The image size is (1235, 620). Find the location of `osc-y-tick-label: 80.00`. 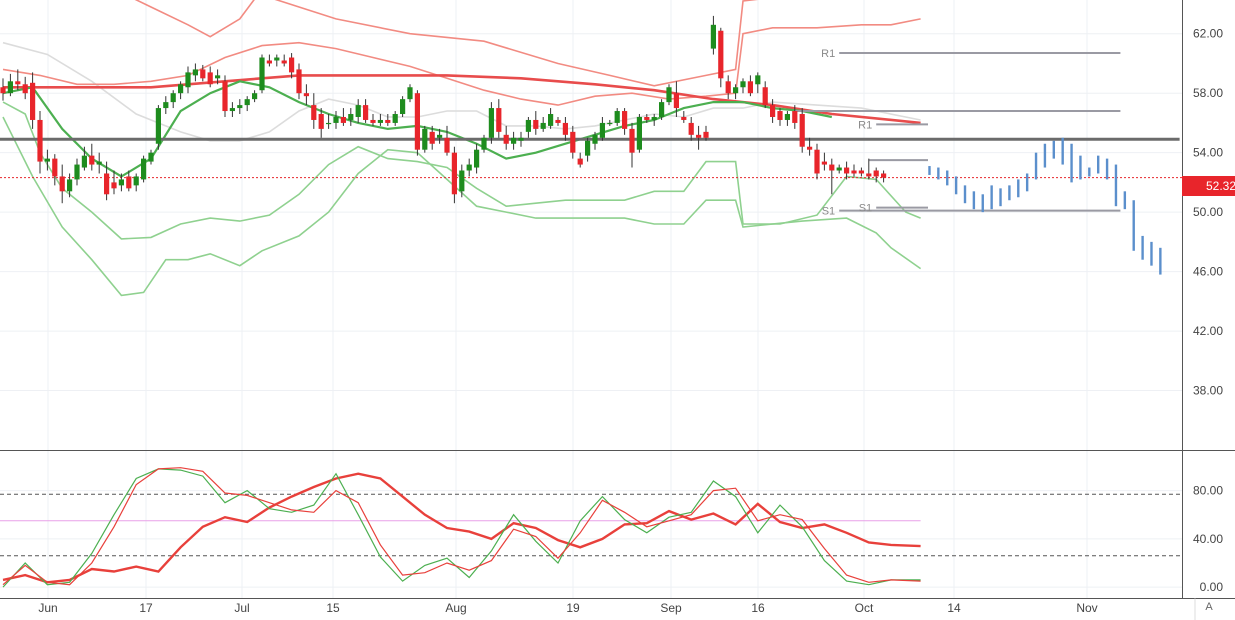

osc-y-tick-label: 80.00 is located at coordinates (1208, 491).